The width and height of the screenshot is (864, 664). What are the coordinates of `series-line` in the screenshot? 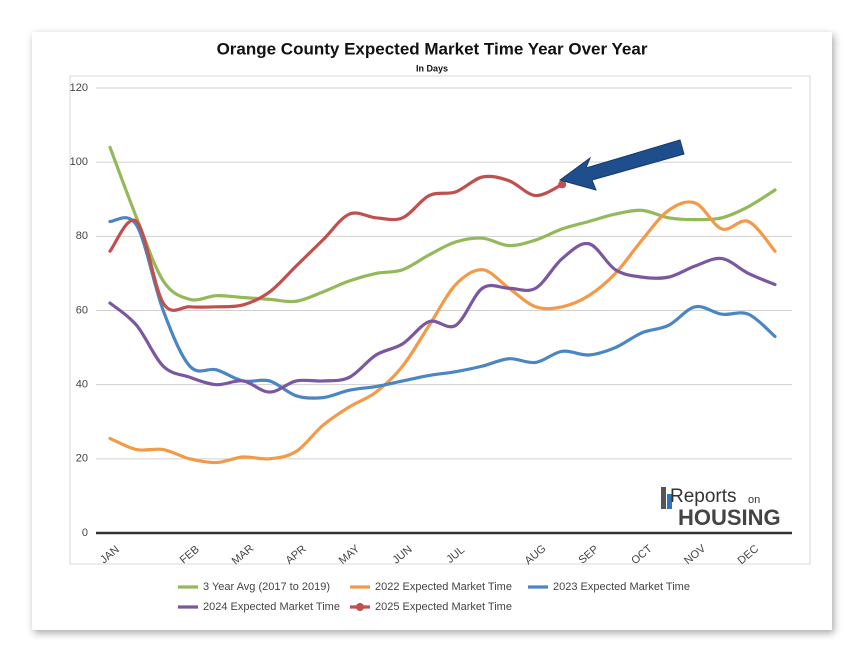 It's located at (336, 243).